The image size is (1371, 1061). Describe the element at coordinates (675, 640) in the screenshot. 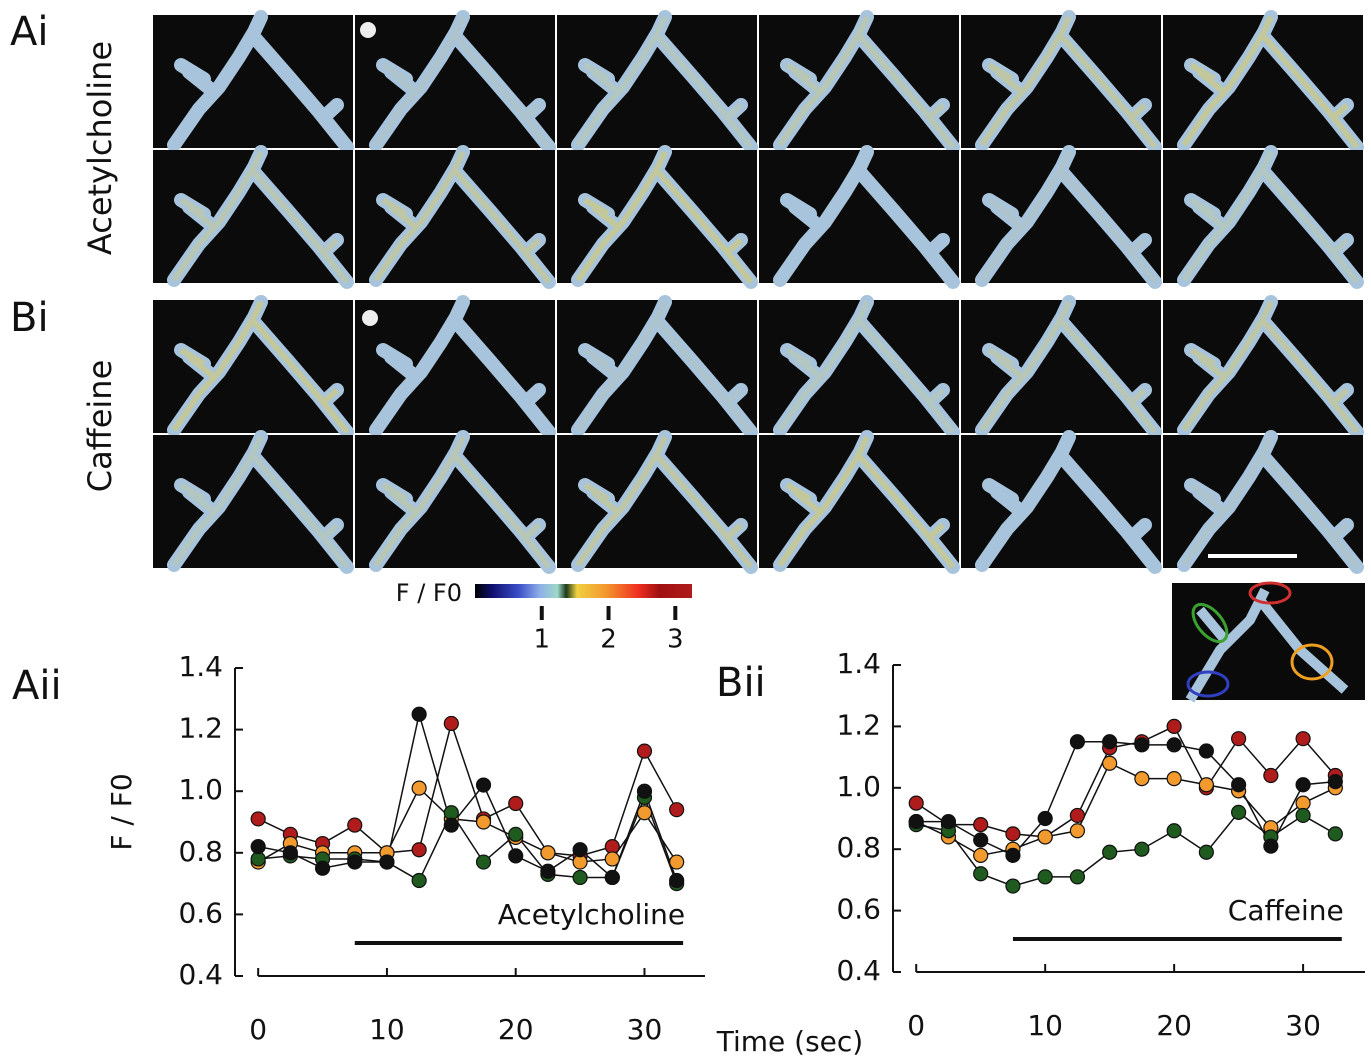

I see `colorbar-tick-label: 3` at that location.